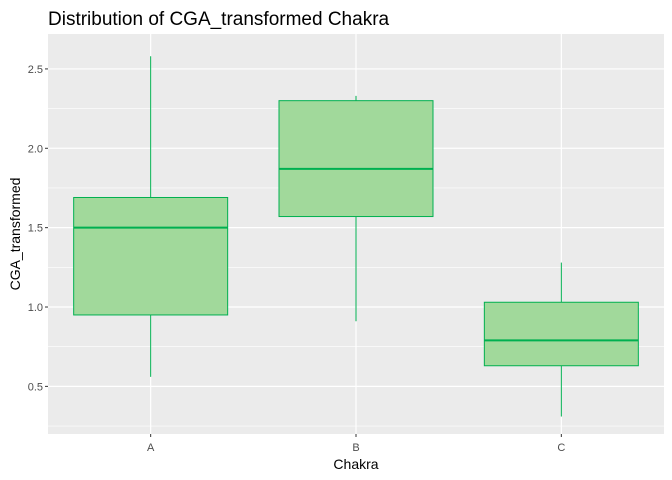  What do you see at coordinates (35, 149) in the screenshot?
I see `y-tick-label: 2.0` at bounding box center [35, 149].